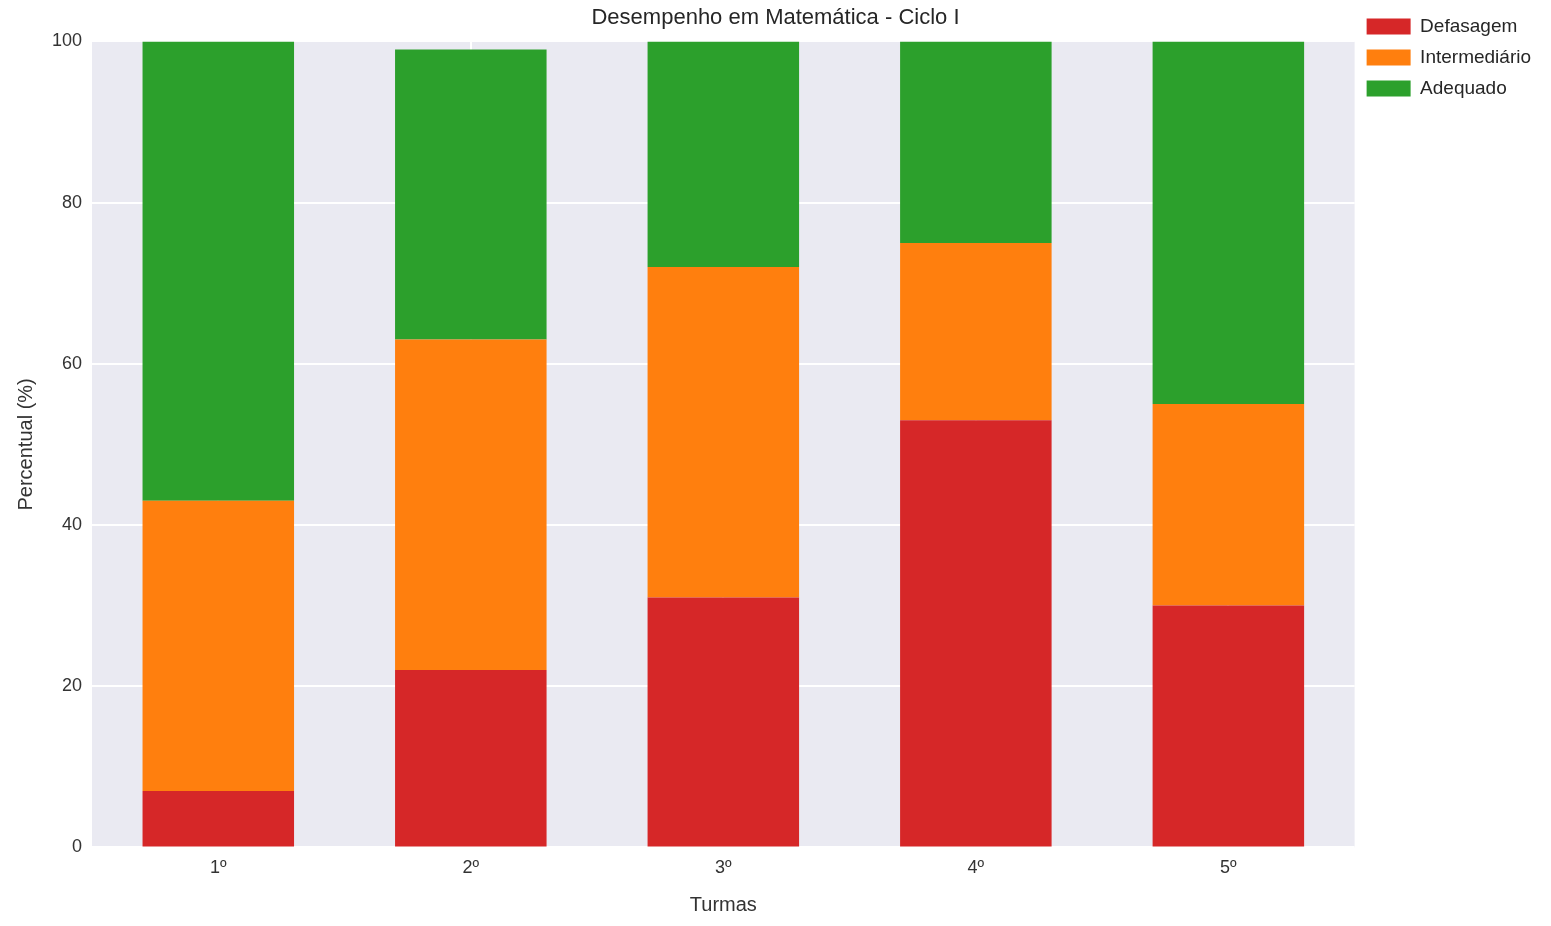  What do you see at coordinates (72, 201) in the screenshot?
I see `y-tick-label: 80` at bounding box center [72, 201].